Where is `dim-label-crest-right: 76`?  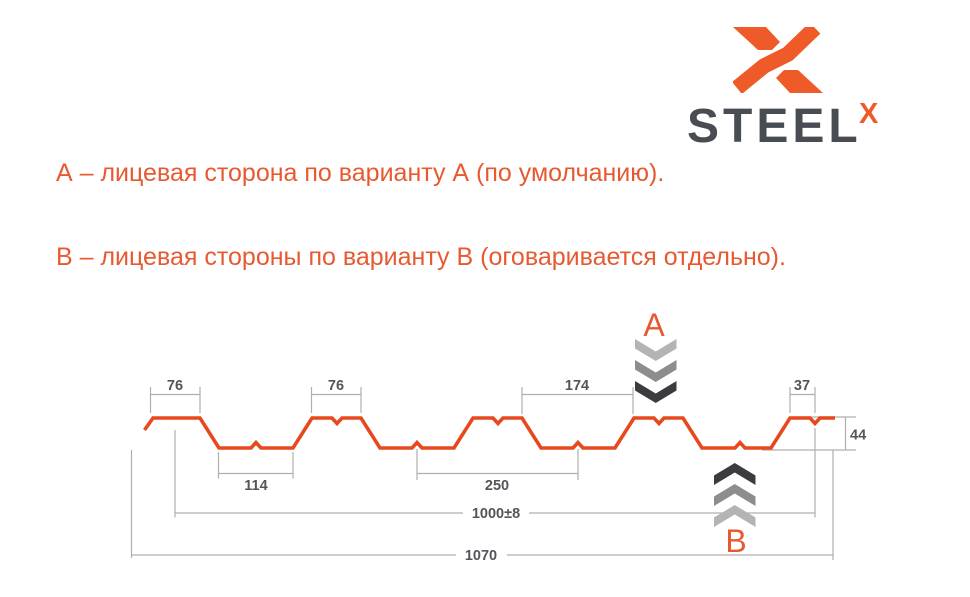 dim-label-crest-right: 76 is located at coordinates (336, 386).